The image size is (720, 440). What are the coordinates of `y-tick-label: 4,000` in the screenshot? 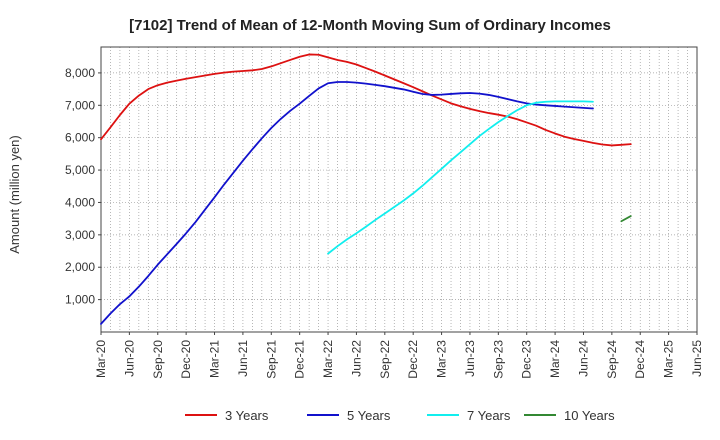 It's located at (80, 202).